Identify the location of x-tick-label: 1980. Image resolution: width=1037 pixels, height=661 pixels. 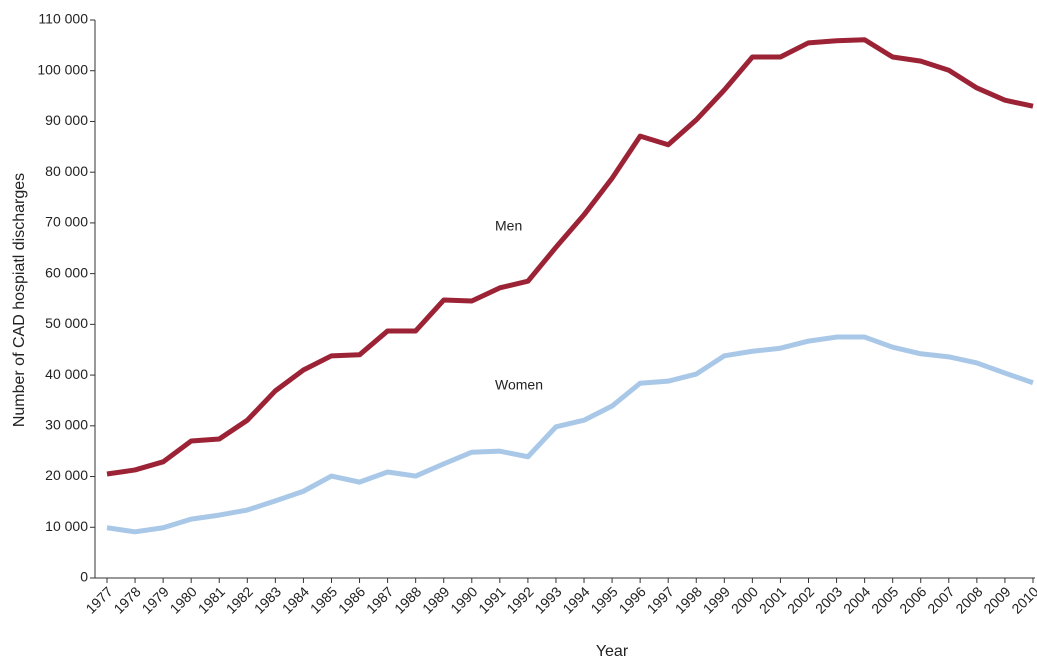
(183, 599).